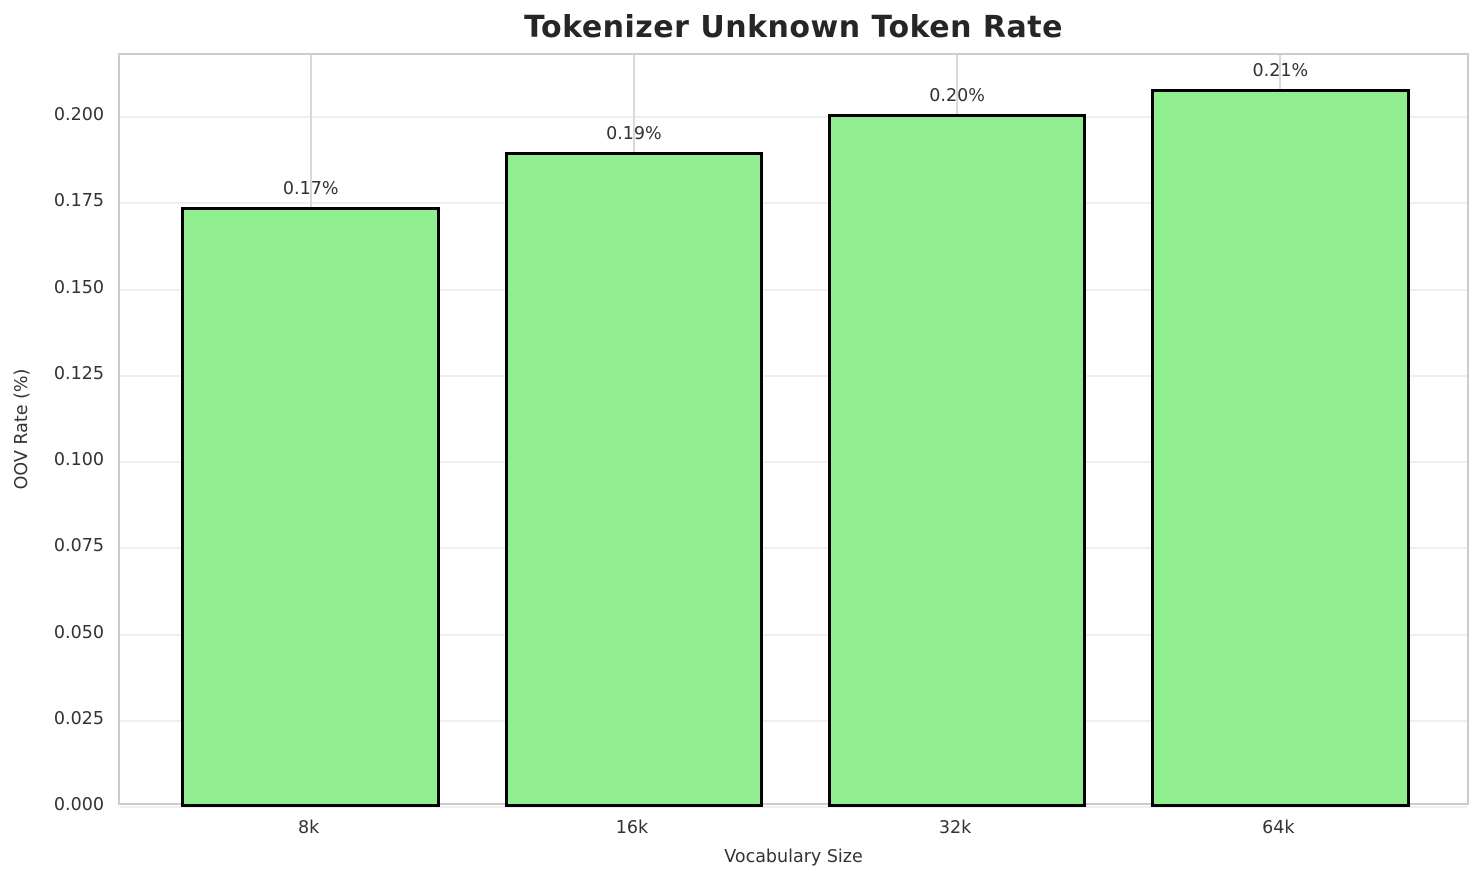  I want to click on y-tick-label: 0.175, so click(78, 201).